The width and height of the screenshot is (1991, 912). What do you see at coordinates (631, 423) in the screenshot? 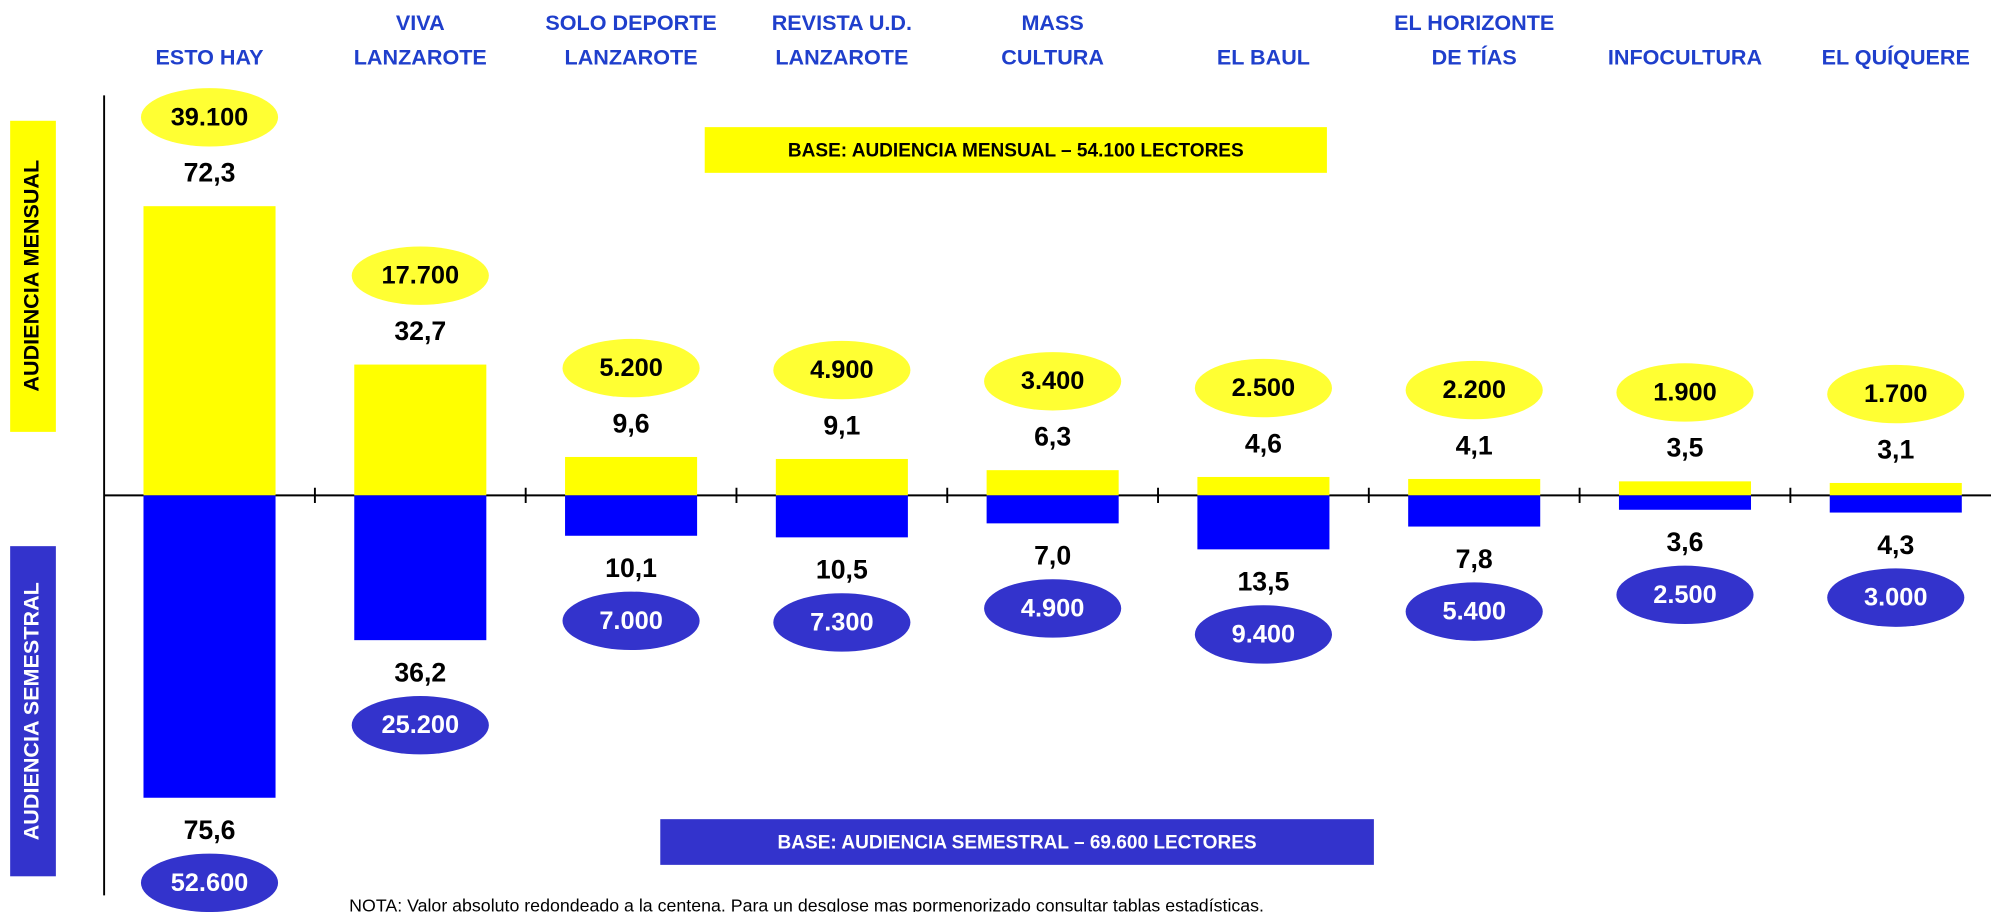
I see `value-label: 9,6` at bounding box center [631, 423].